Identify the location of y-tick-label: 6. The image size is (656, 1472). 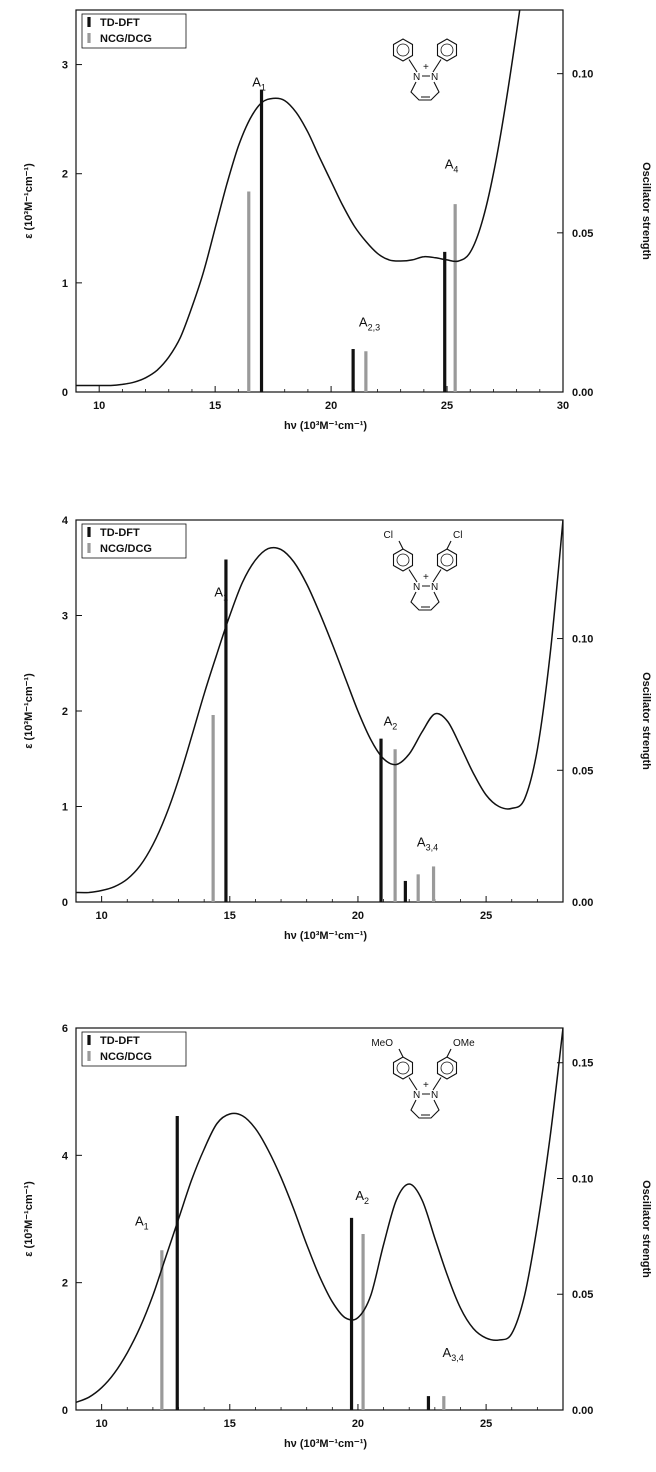
(65, 1029).